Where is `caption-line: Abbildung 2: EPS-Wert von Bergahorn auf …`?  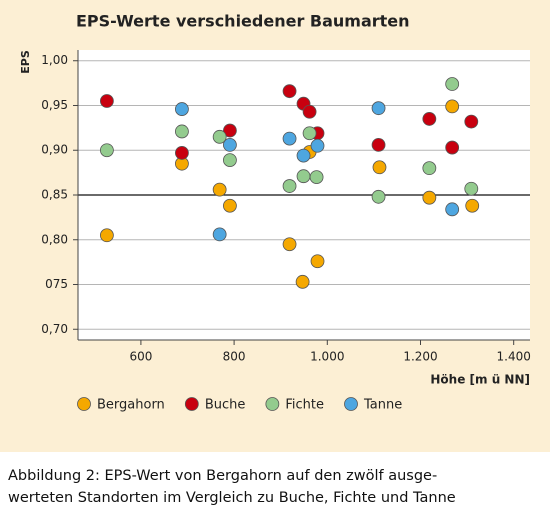 caption-line: Abbildung 2: EPS-Wert von Bergahorn auf … is located at coordinates (222, 476).